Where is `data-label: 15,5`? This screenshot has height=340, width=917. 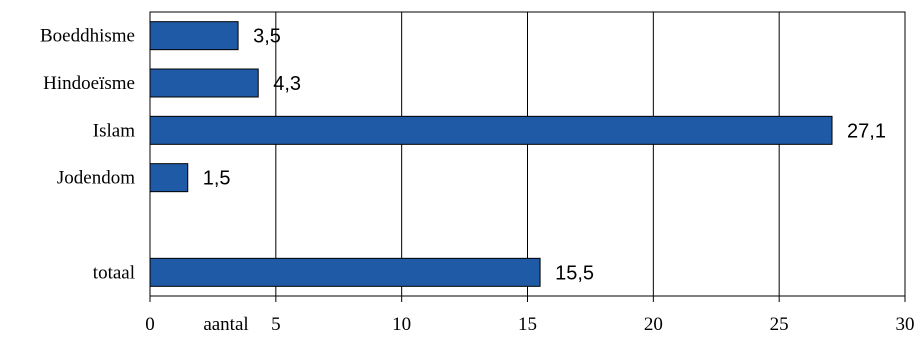 data-label: 15,5 is located at coordinates (574, 273).